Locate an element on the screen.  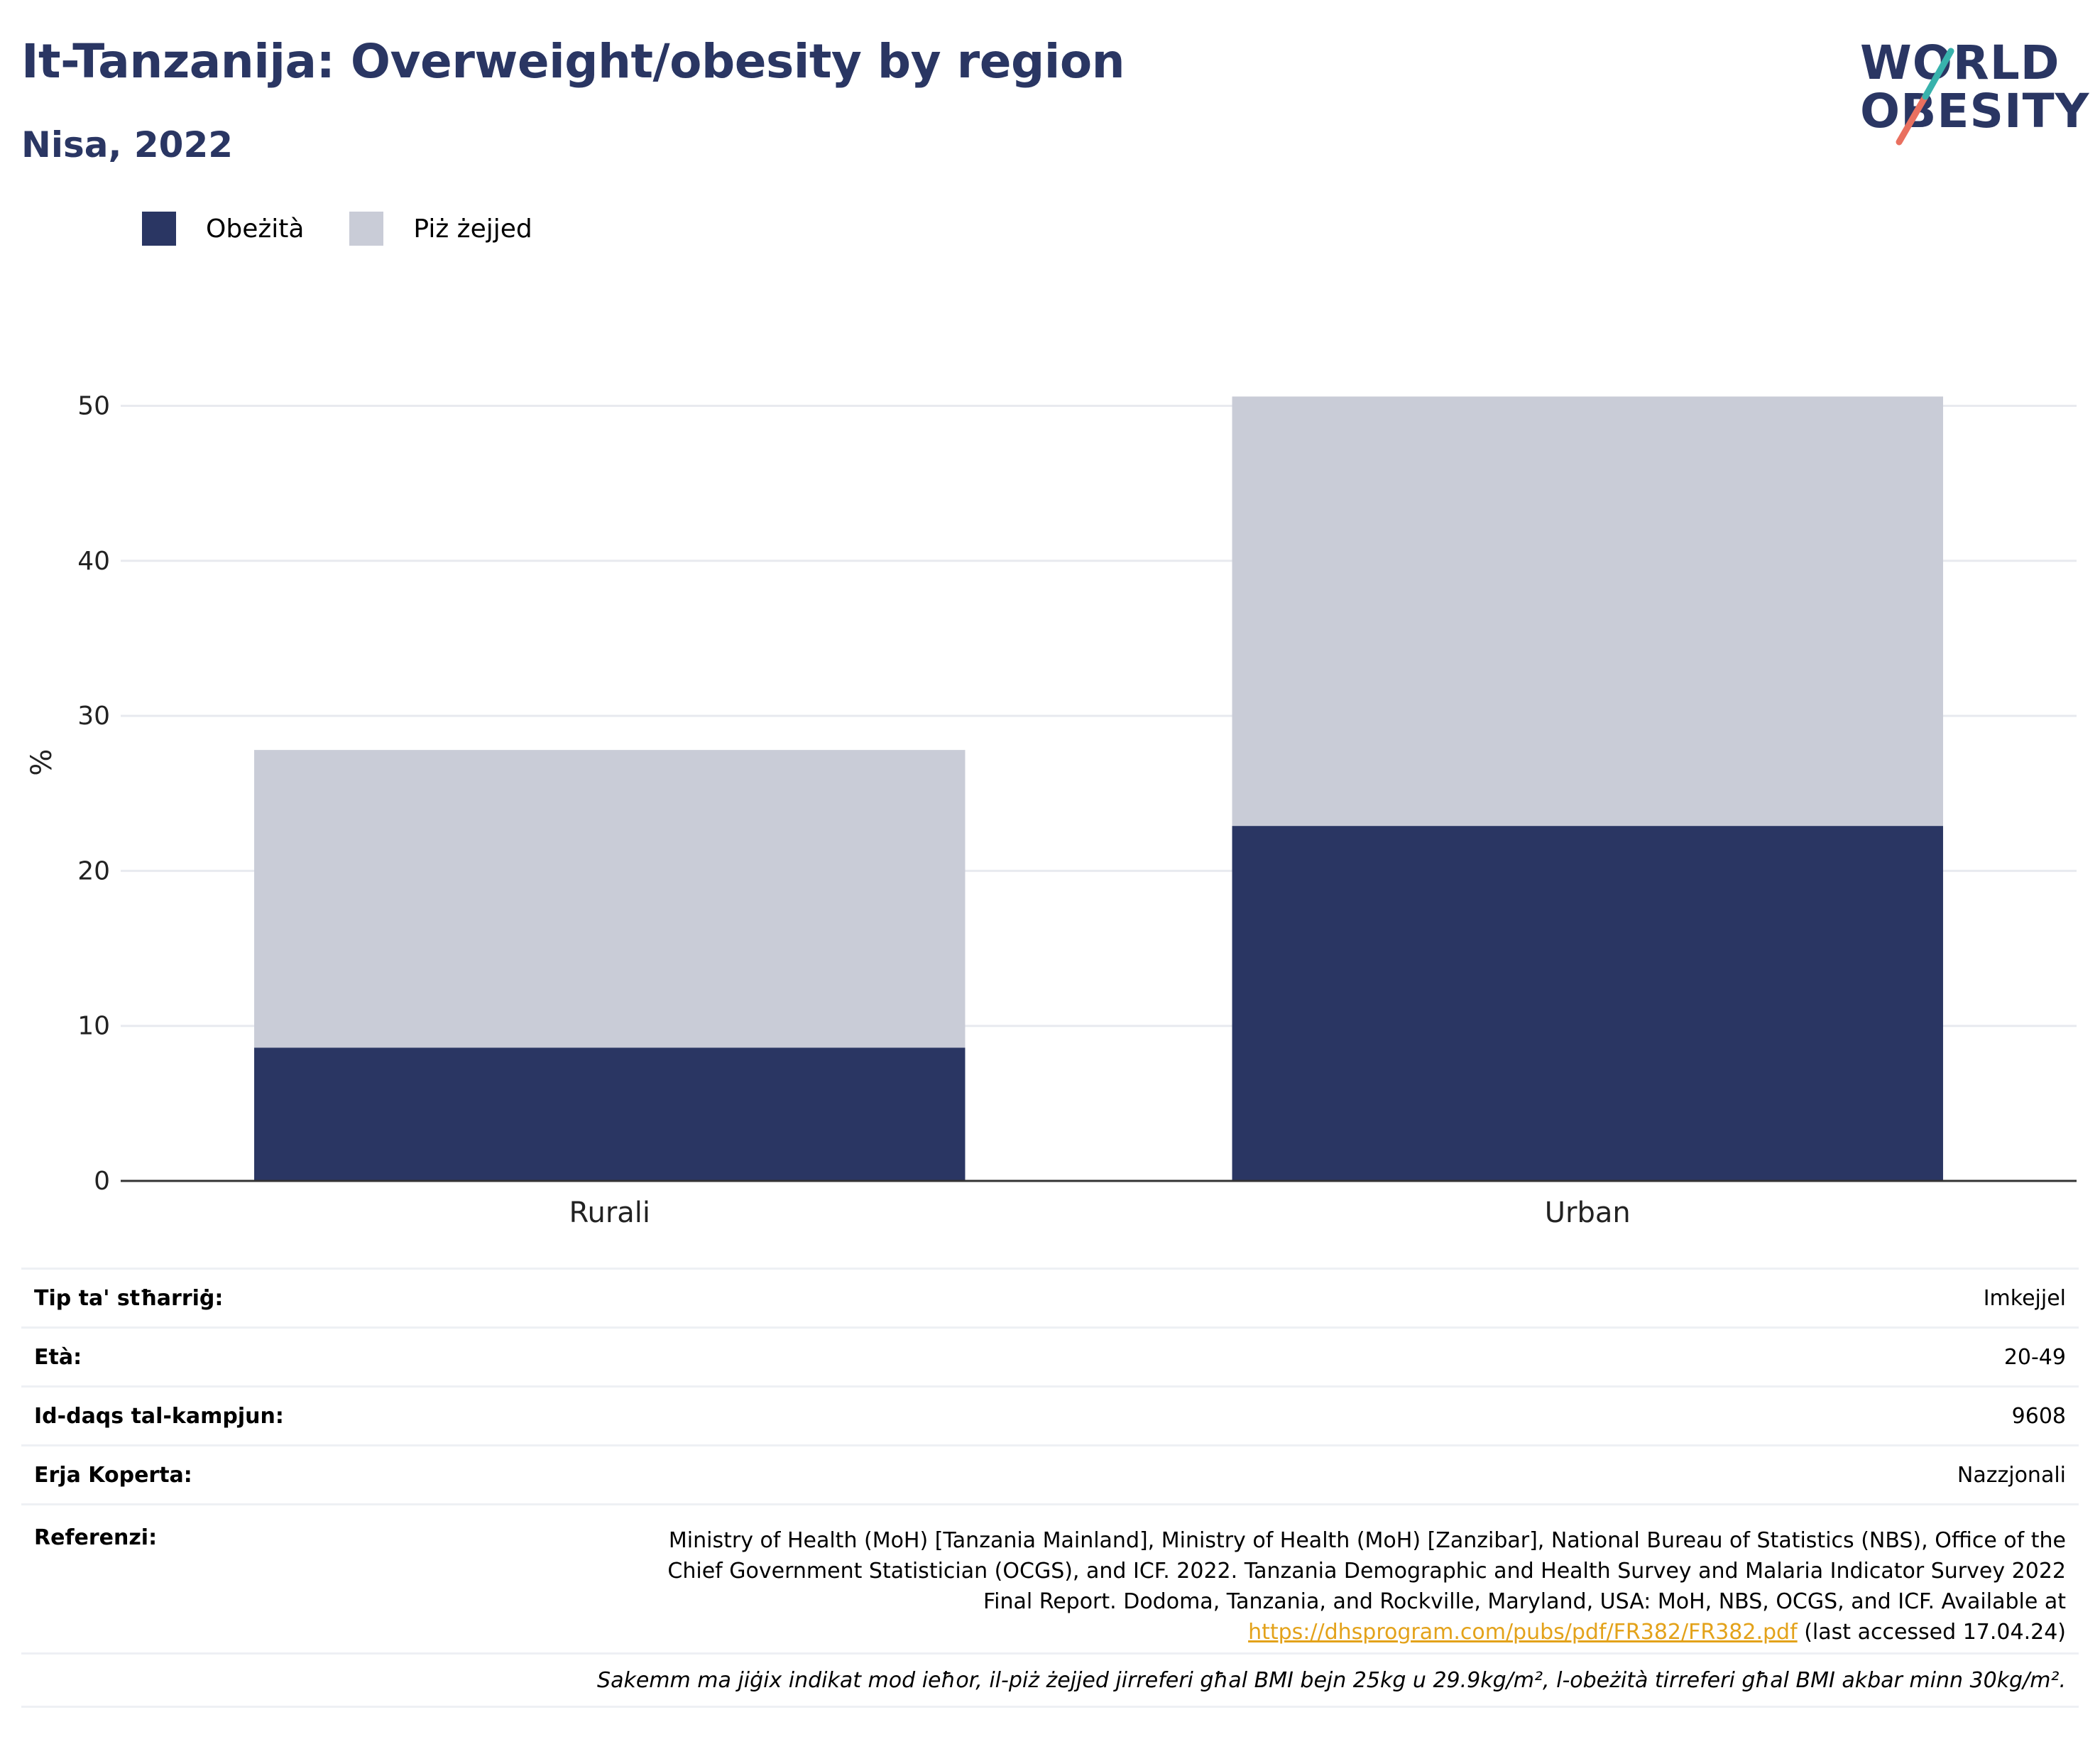
world-obesity-logo: WORLD OBESITY is located at coordinates (1968, 88).